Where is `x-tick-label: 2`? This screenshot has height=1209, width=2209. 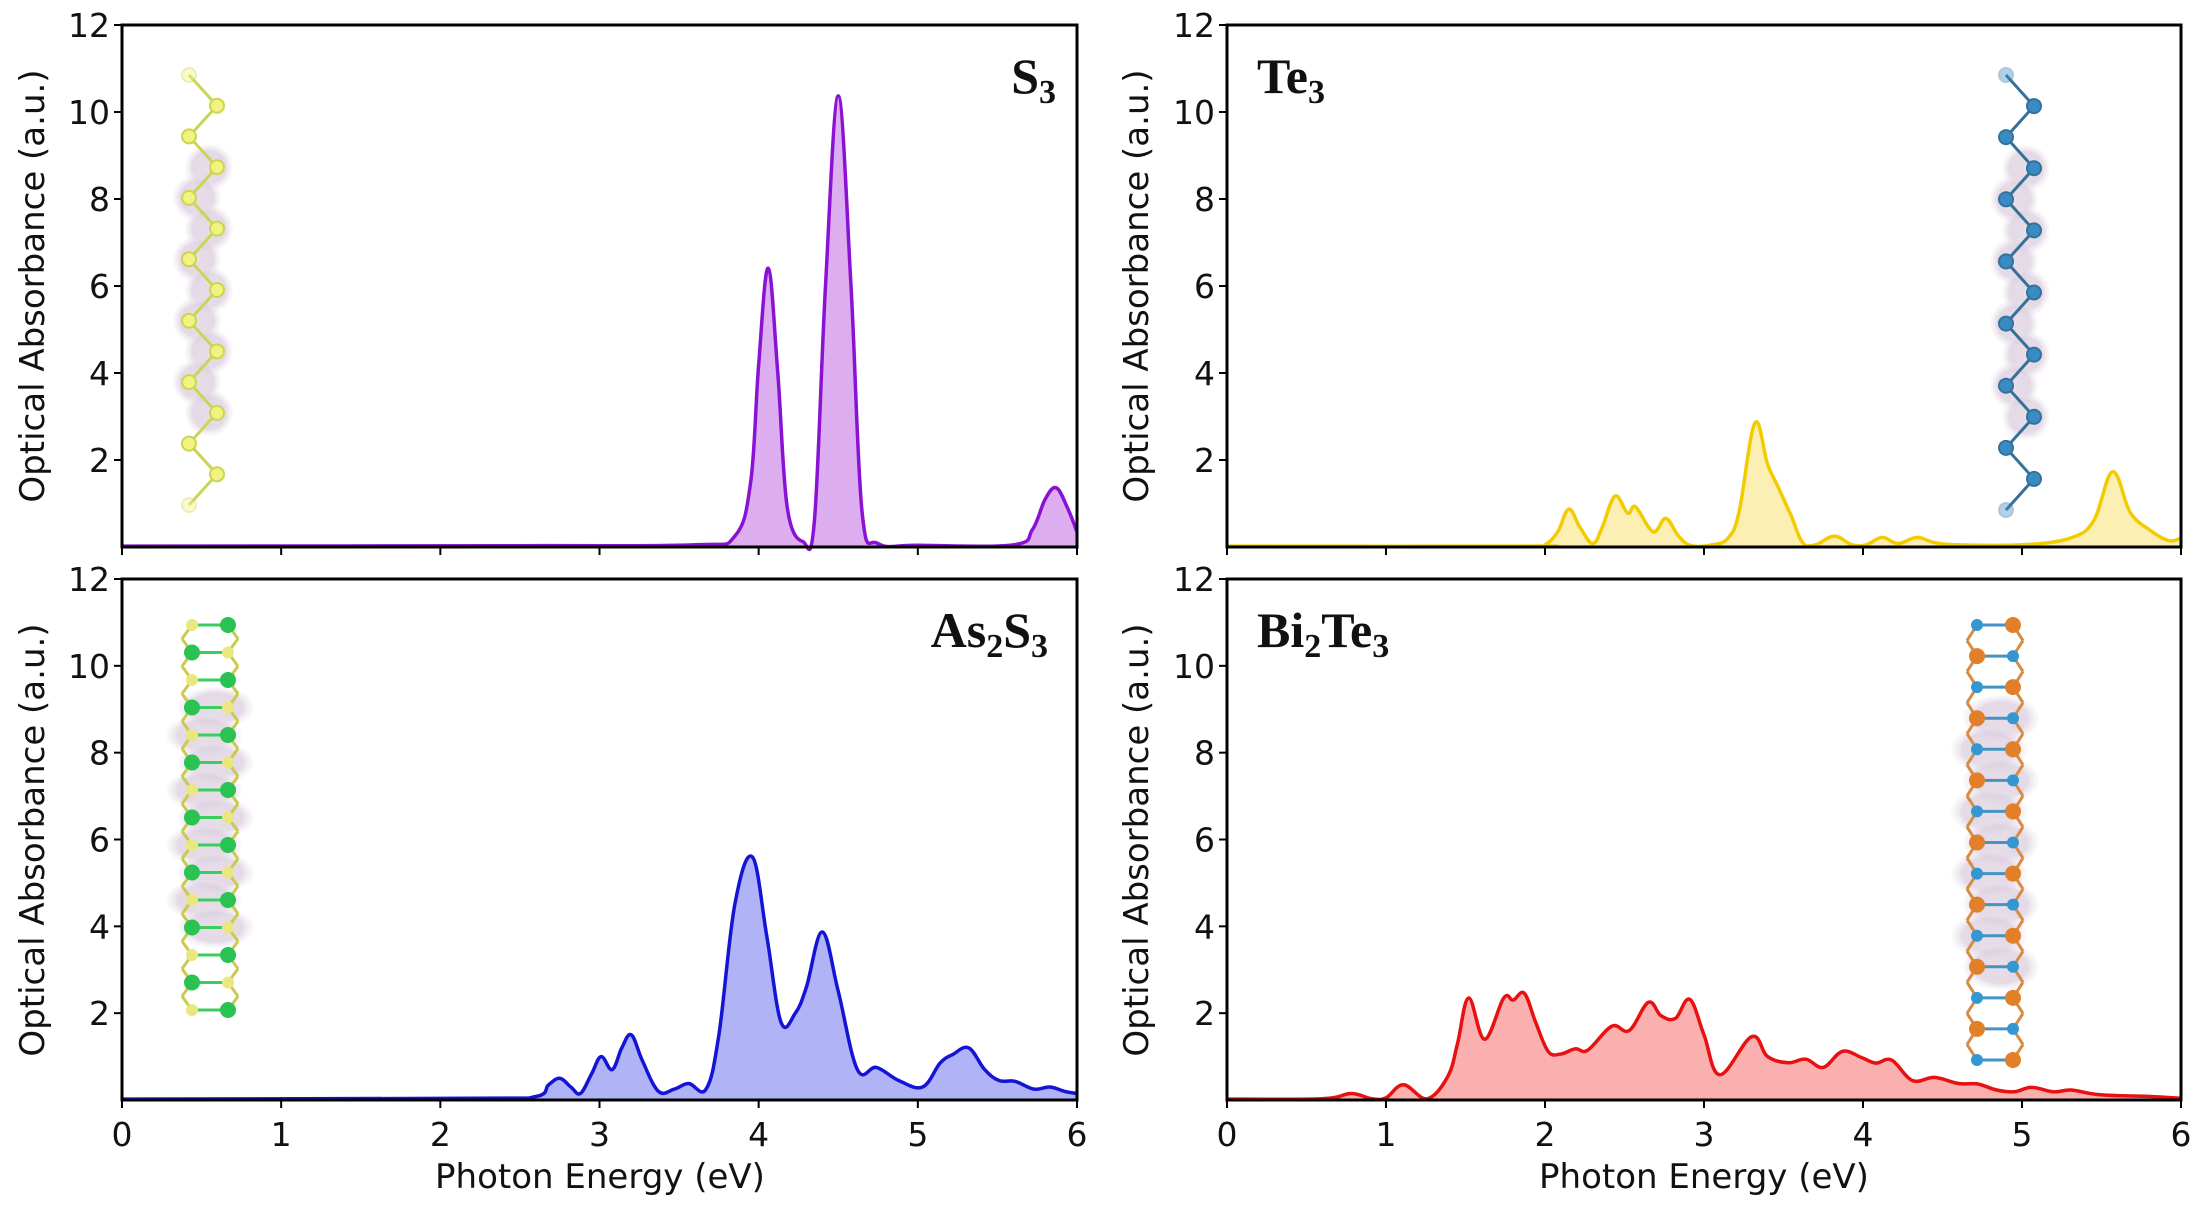 x-tick-label: 2 is located at coordinates (440, 1134).